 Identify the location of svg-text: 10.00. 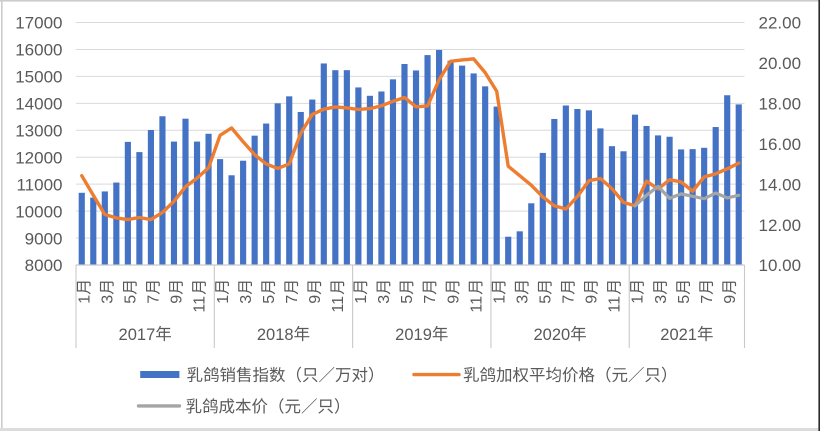
(780, 265).